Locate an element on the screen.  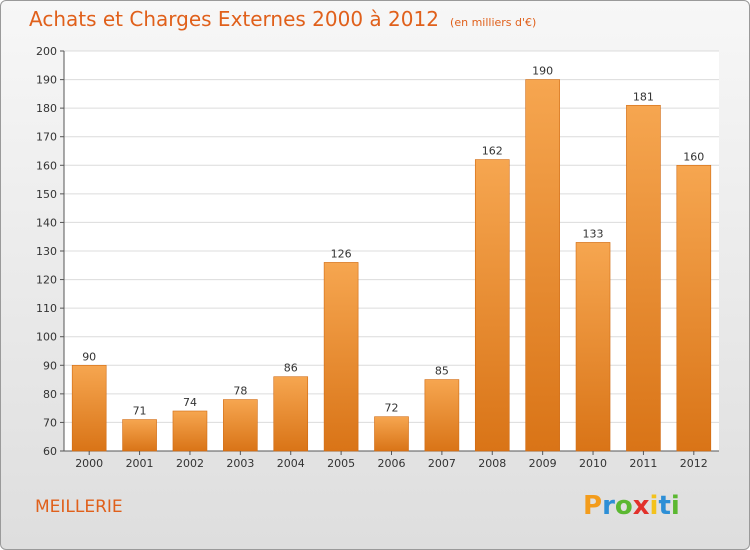
y-tick-label: 70 is located at coordinates (50, 422).